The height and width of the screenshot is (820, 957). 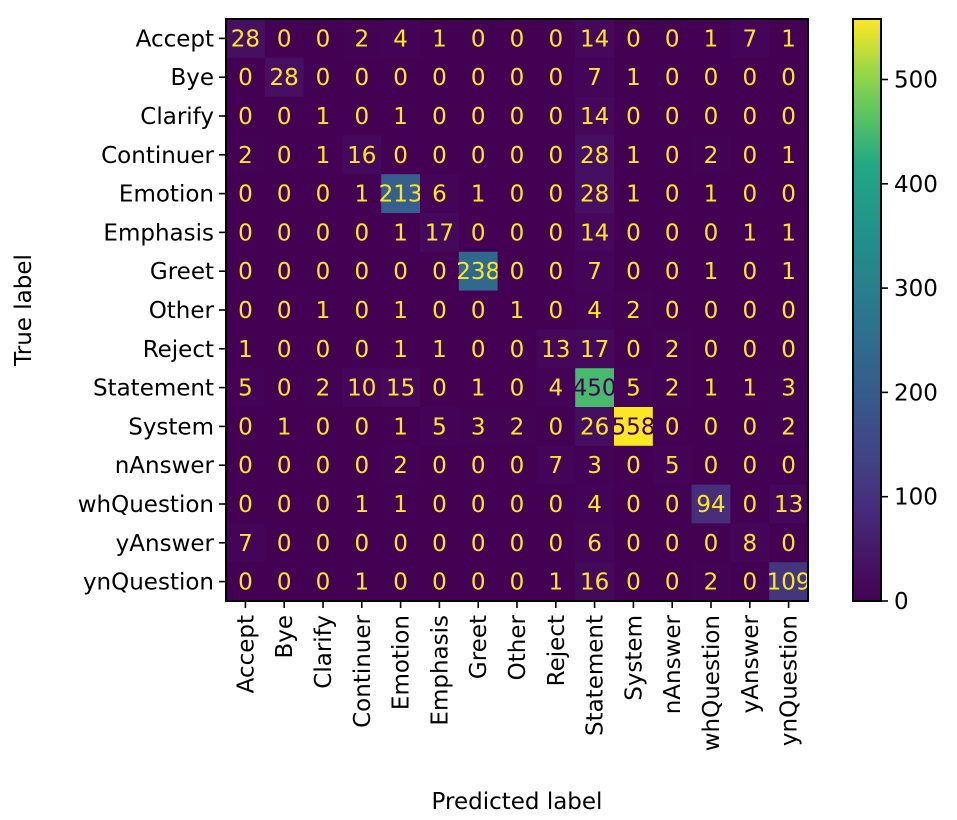 I want to click on cell-value-14-6: 0, so click(x=478, y=583).